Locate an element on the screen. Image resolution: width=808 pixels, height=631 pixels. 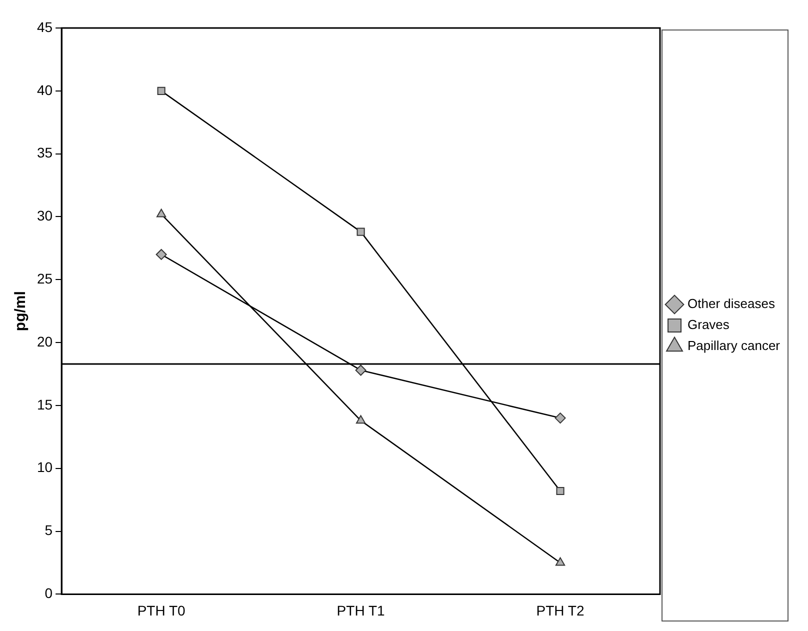
y-tick-label: 40 is located at coordinates (44, 90).